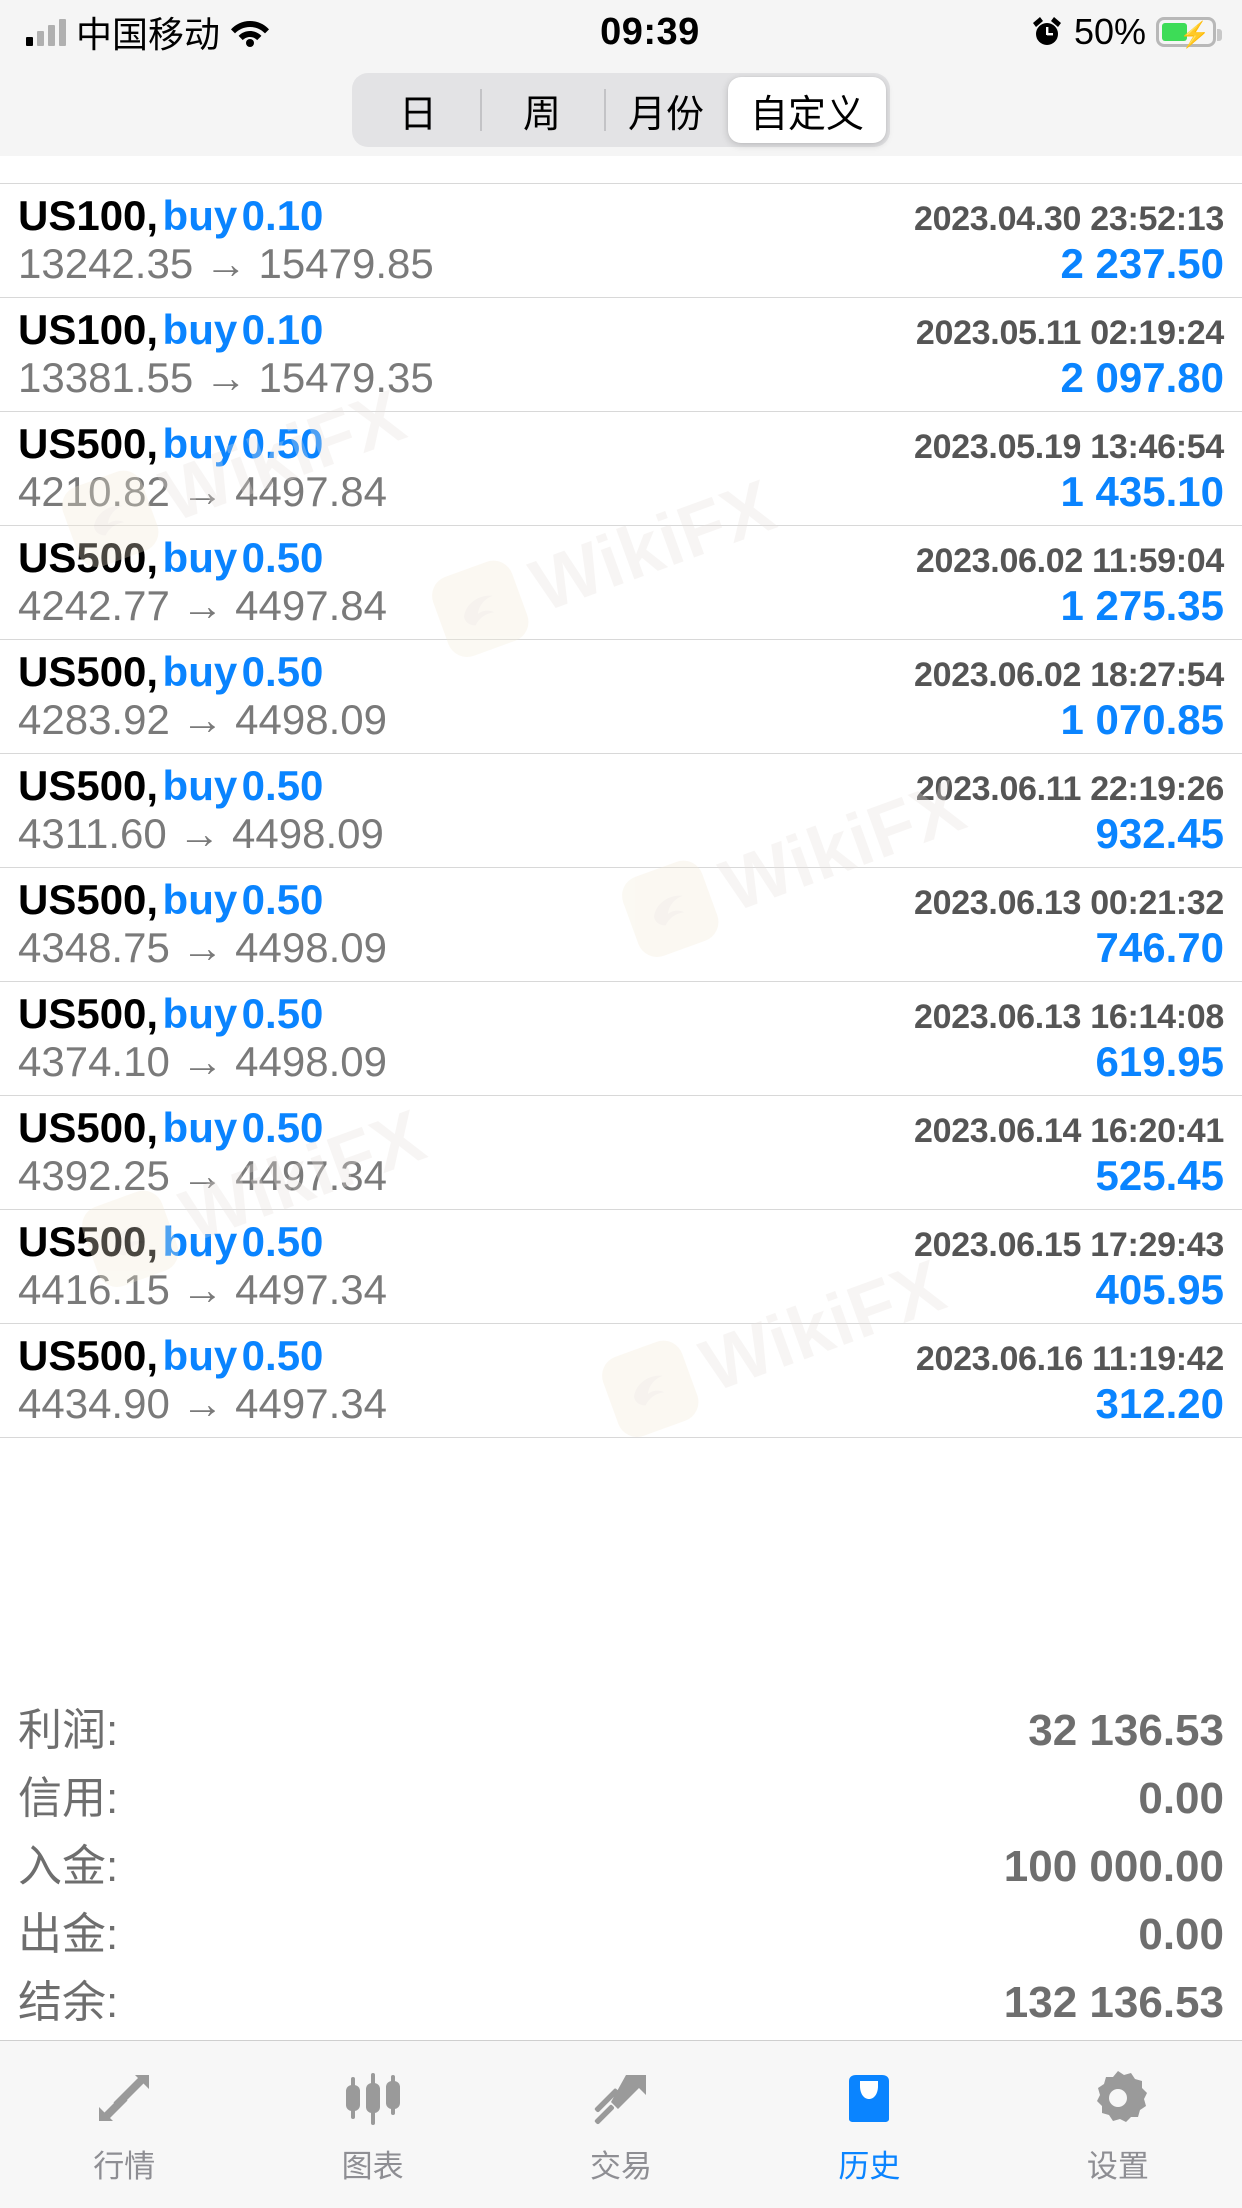 This screenshot has height=2208, width=1242. I want to click on tab-settings: 设置, so click(1118, 2124).